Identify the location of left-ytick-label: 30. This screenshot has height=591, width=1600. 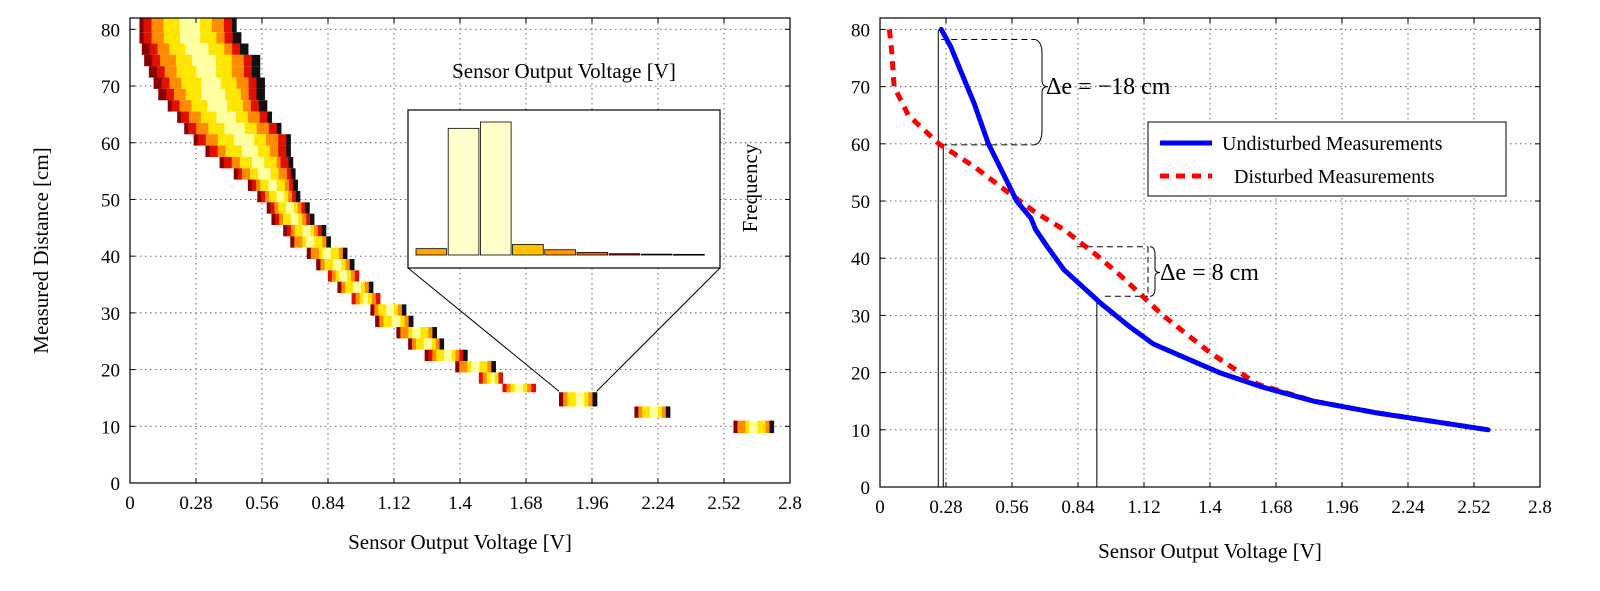
(110, 314).